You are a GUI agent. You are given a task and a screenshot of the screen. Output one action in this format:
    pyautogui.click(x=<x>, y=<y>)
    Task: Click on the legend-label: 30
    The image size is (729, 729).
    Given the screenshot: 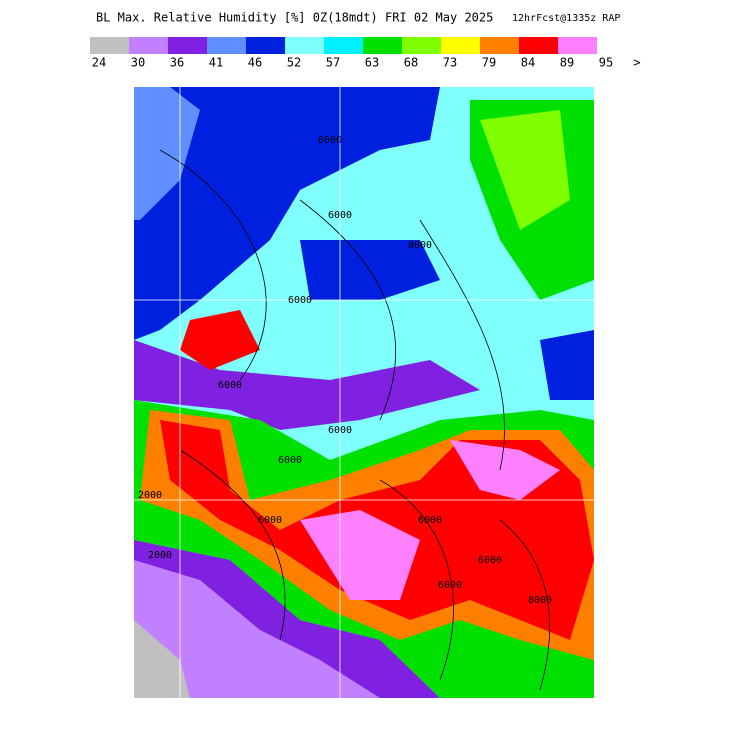 What is the action you would take?
    pyautogui.click(x=138, y=63)
    